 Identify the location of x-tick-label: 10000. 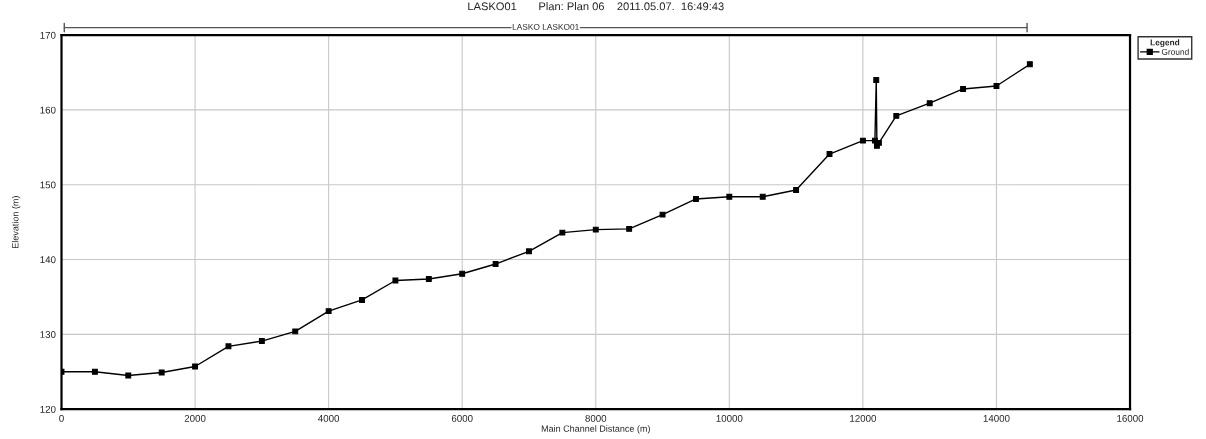
(729, 418).